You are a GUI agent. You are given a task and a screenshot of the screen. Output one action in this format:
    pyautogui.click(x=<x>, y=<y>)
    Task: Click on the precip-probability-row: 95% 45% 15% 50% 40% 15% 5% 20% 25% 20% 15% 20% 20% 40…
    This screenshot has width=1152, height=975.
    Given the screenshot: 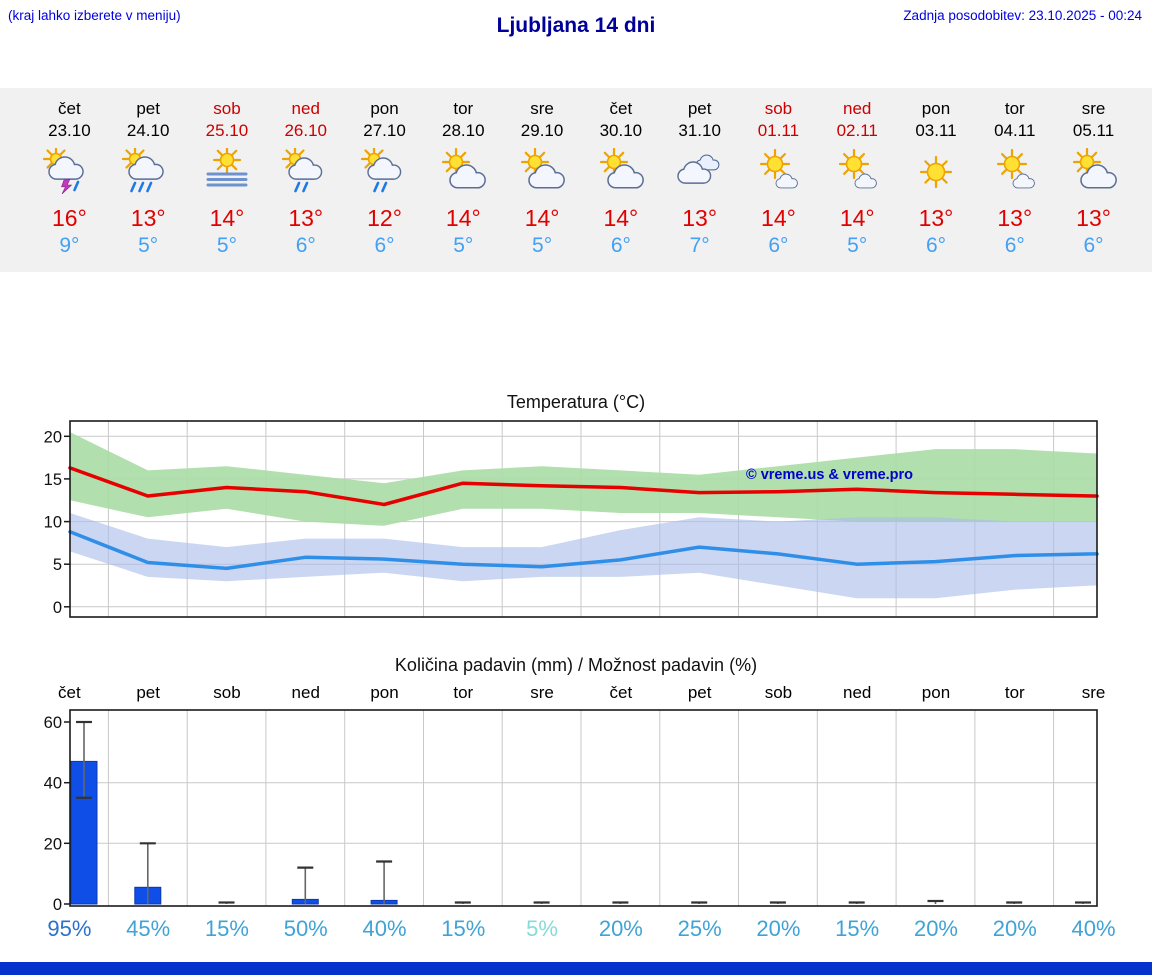 What is the action you would take?
    pyautogui.click(x=581, y=929)
    